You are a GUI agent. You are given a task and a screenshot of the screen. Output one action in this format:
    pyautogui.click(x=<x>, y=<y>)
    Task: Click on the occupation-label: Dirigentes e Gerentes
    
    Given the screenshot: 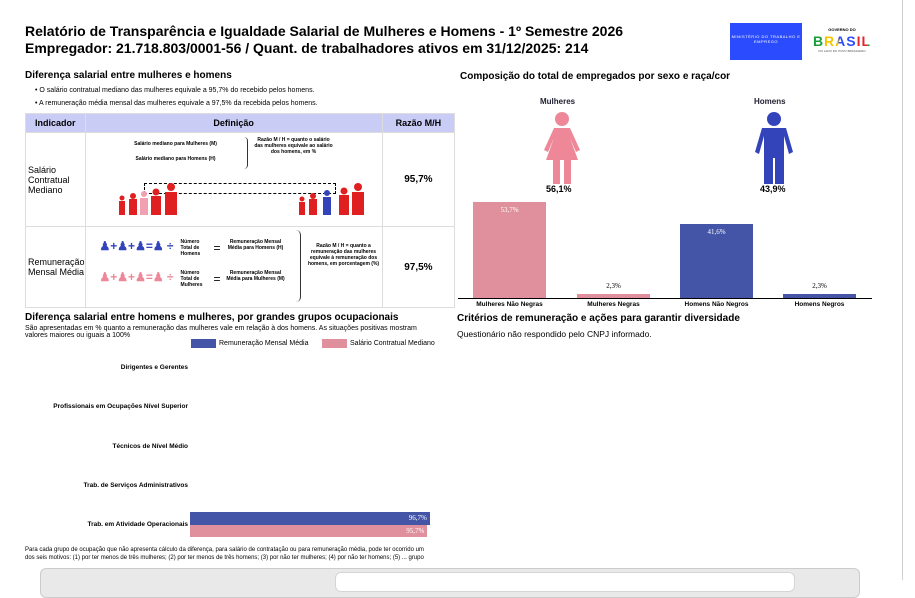 What is the action you would take?
    pyautogui.click(x=154, y=367)
    